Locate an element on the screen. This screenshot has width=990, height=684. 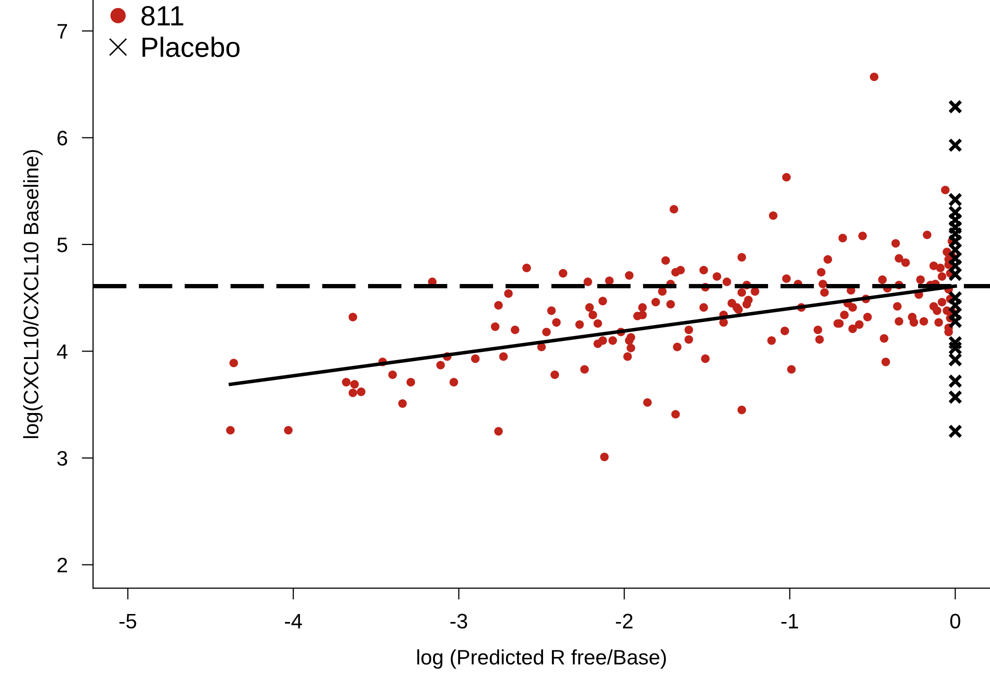
x-tick-label: -1 is located at coordinates (789, 621).